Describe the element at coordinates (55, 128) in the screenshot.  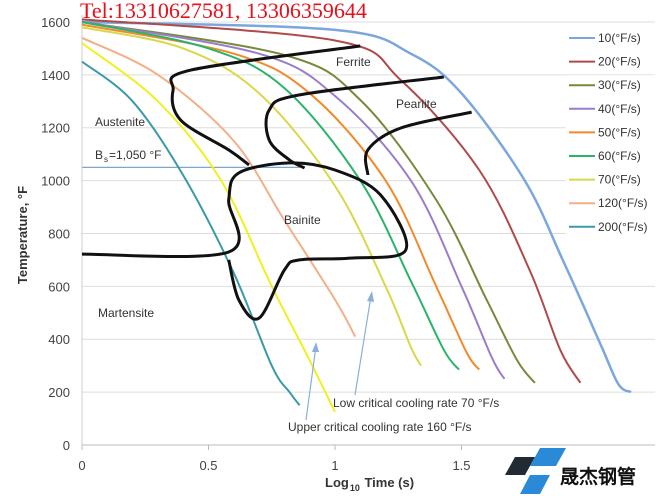
I see `y-tick-label: 1200` at that location.